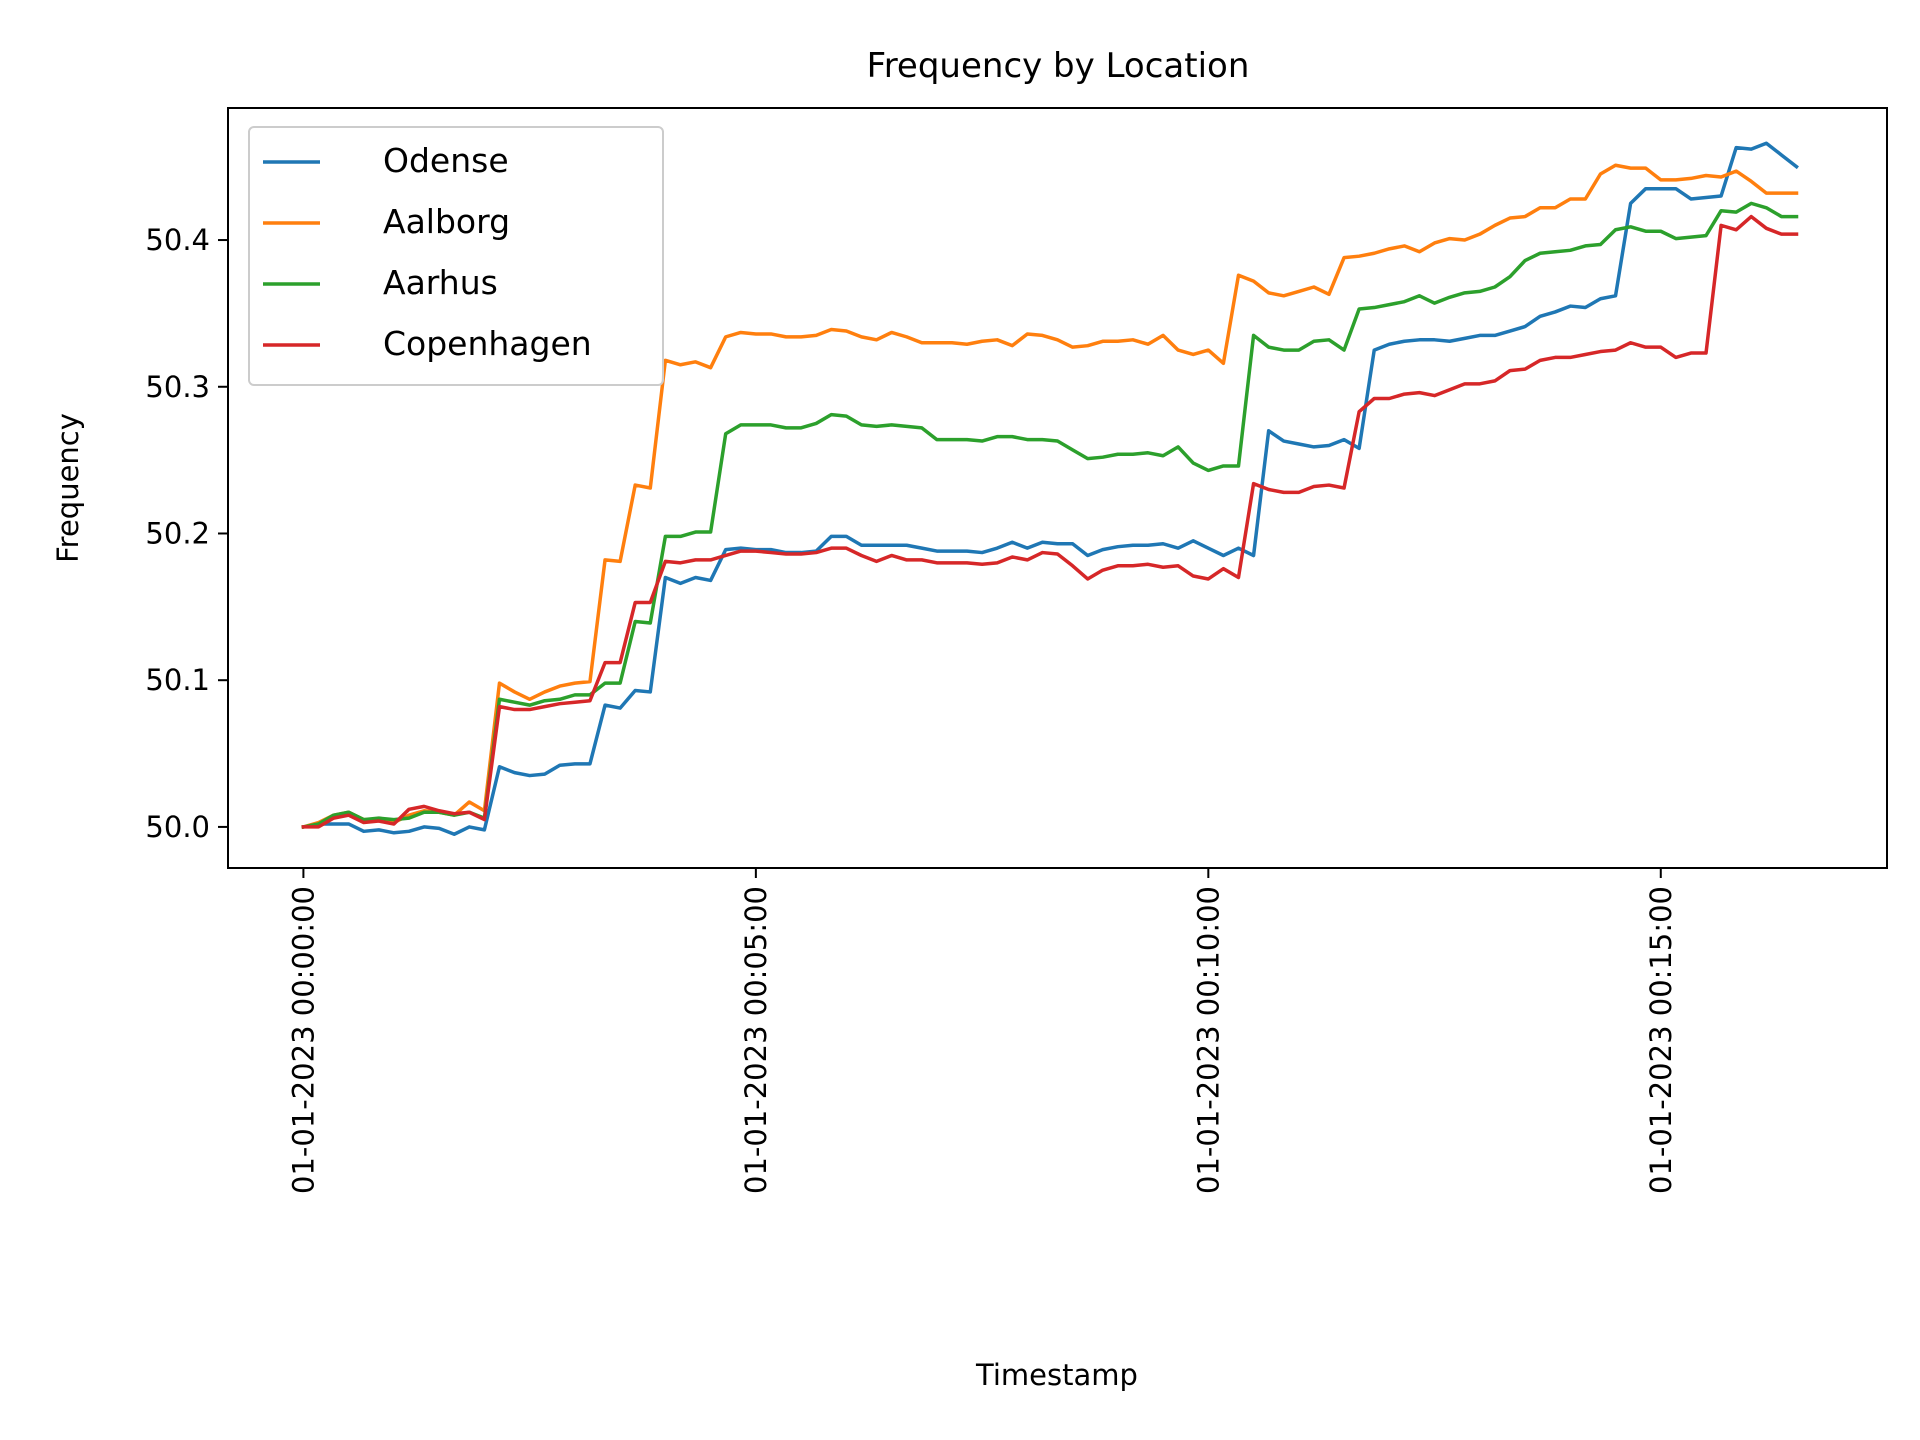  Describe the element at coordinates (1056, 1375) in the screenshot. I see `x-axis-label: Timestamp` at that location.